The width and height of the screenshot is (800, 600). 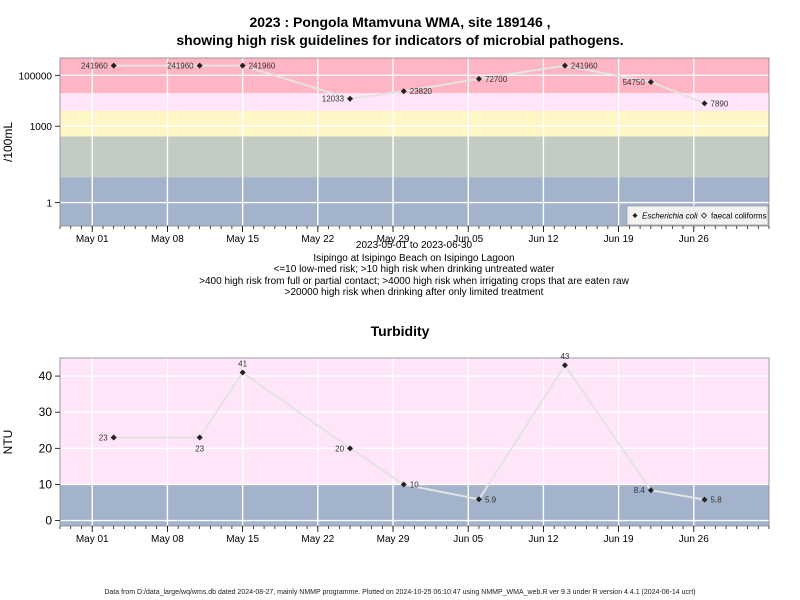 I want to click on turbidity-y-tick-label-3: 30, so click(x=46, y=412).